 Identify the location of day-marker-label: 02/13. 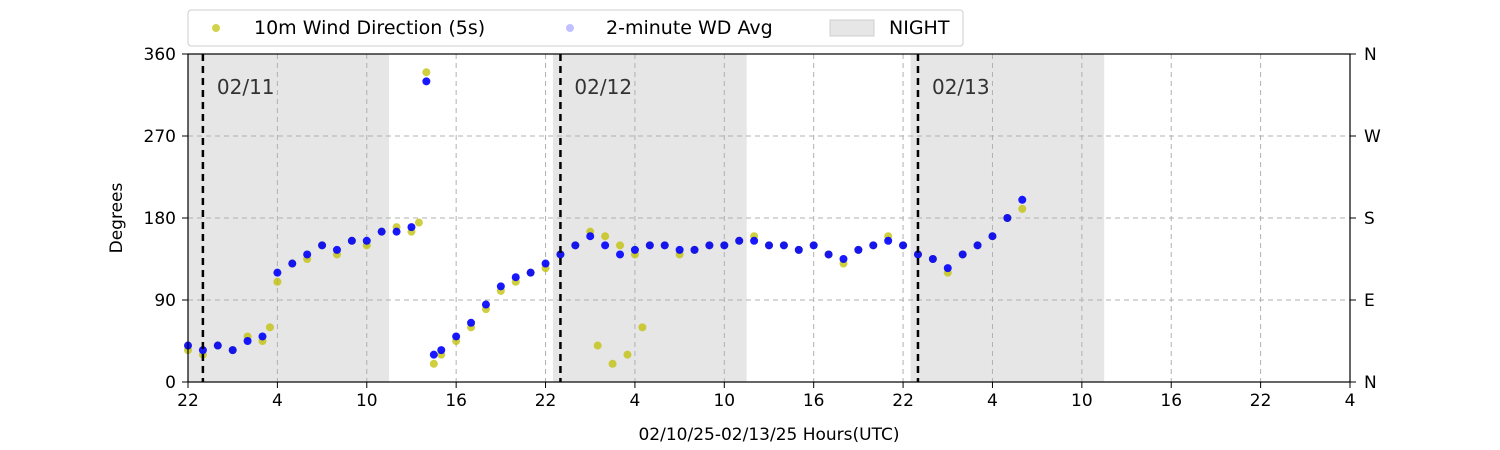
(961, 87).